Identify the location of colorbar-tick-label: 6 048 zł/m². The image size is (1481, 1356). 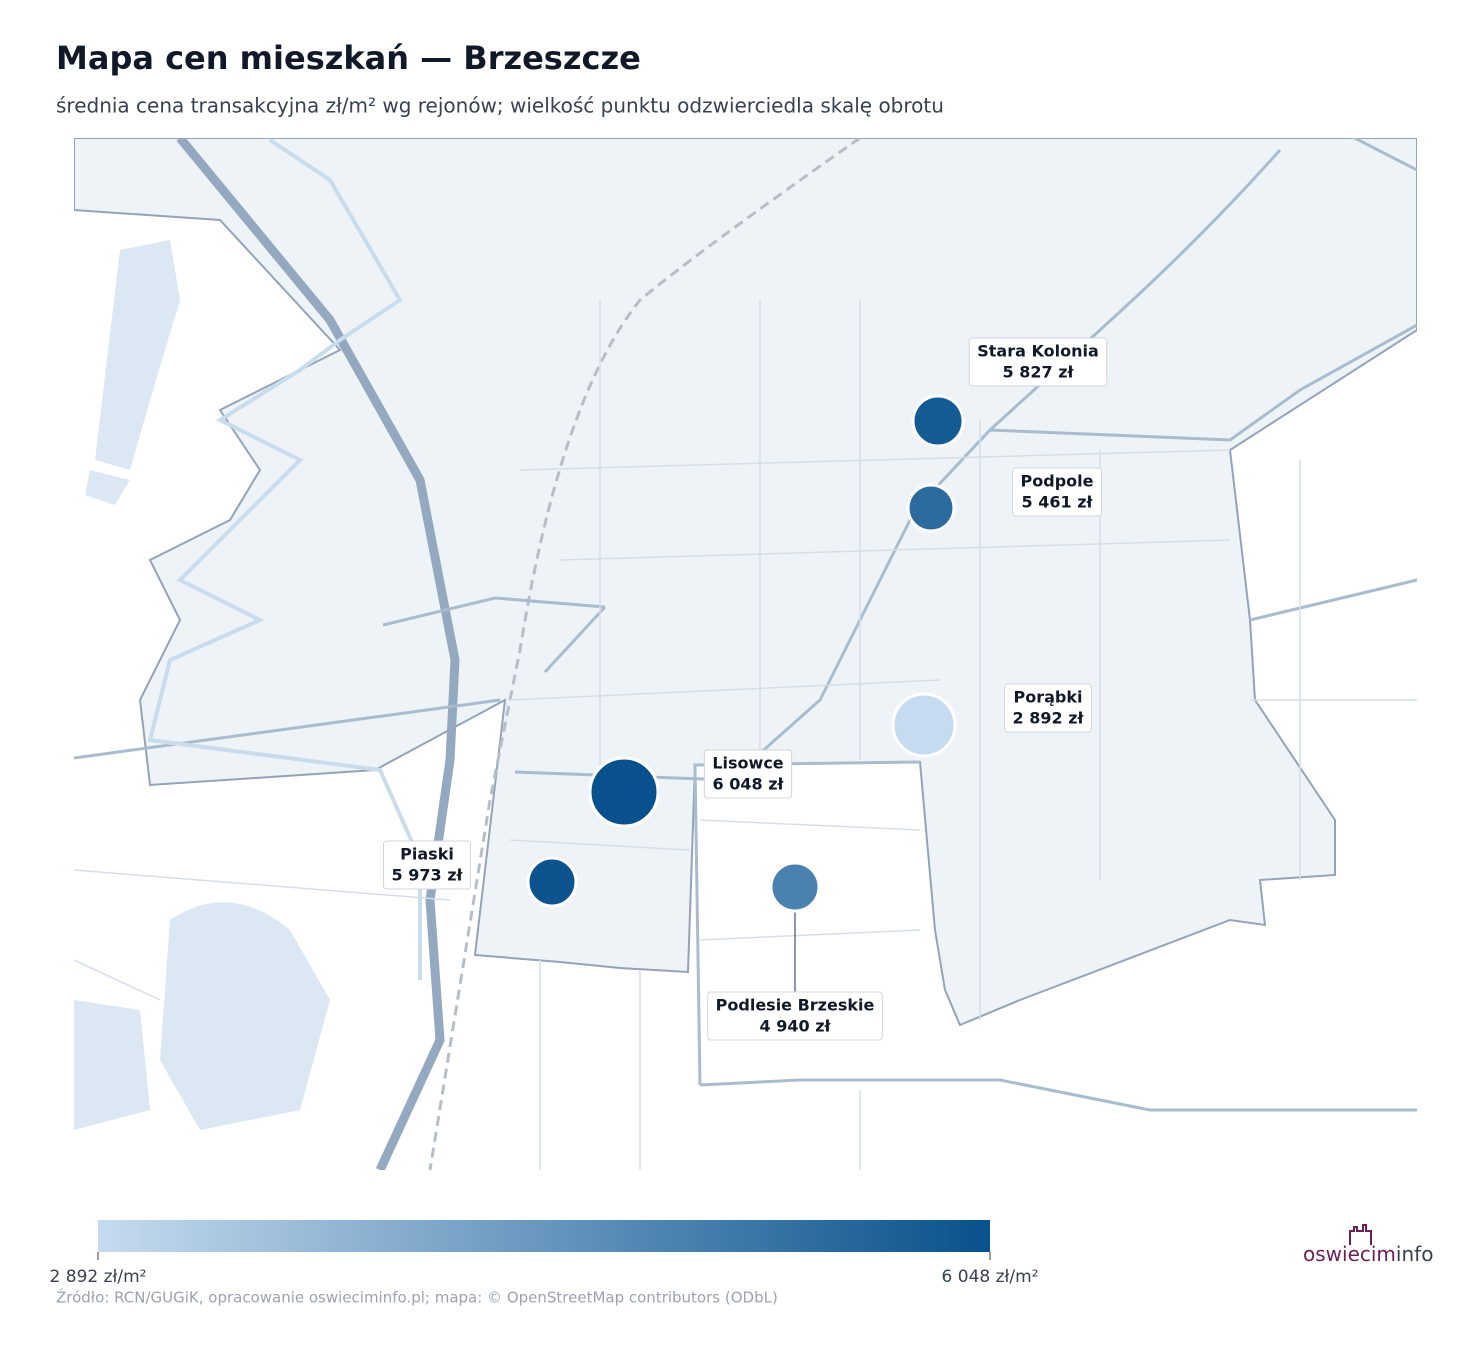
(990, 1277).